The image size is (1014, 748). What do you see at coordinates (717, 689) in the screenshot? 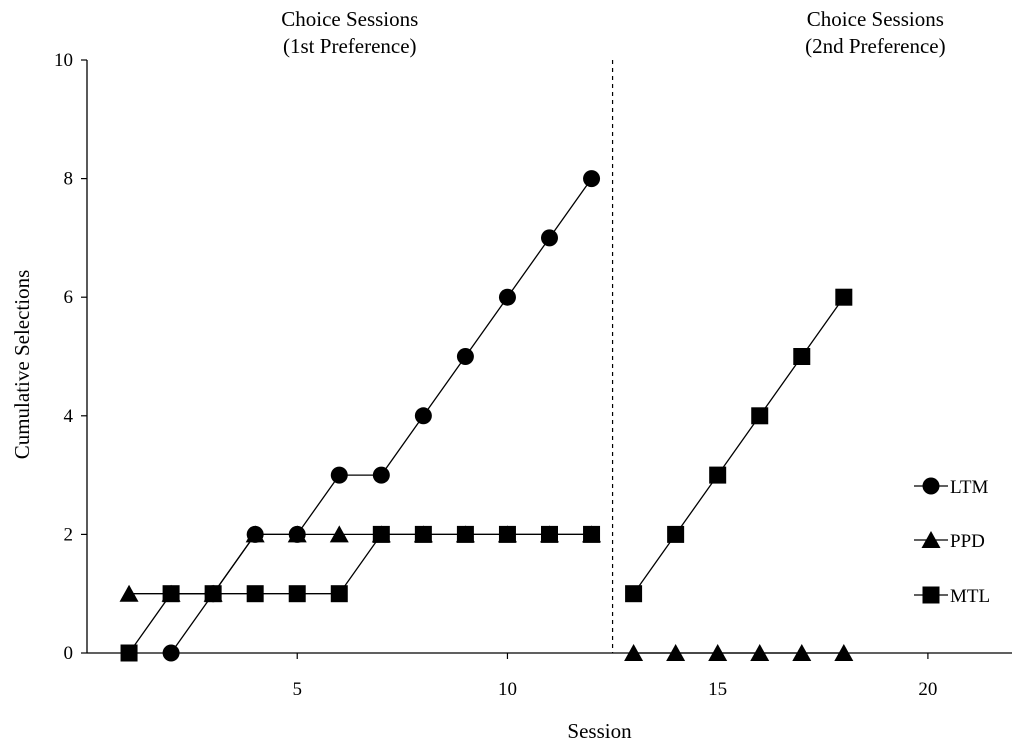
I see `x-tick-label: 15` at bounding box center [717, 689].